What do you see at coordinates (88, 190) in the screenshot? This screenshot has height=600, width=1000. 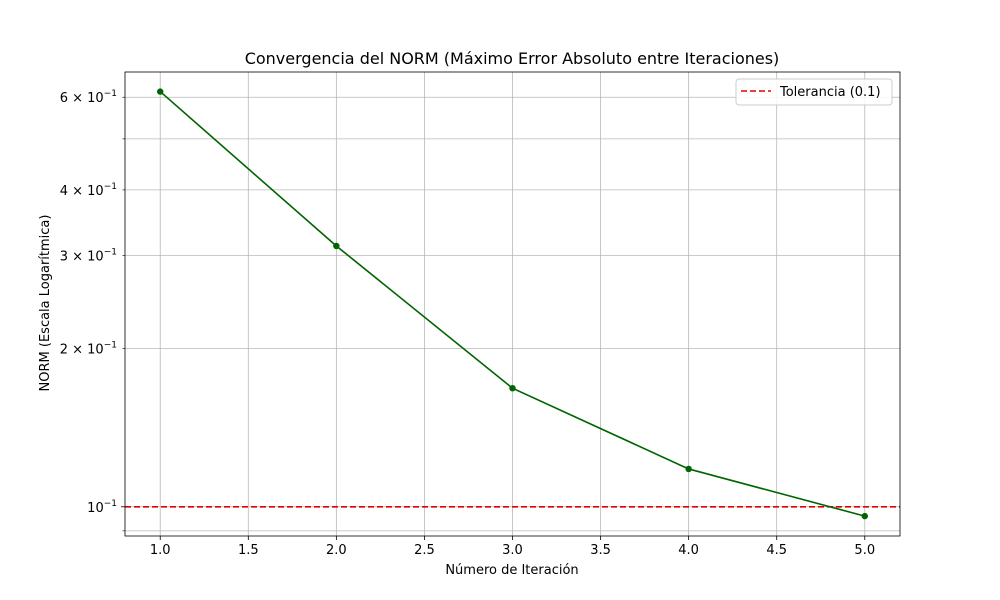 I see `y-tick-label: 4 × 10⁻¹` at bounding box center [88, 190].